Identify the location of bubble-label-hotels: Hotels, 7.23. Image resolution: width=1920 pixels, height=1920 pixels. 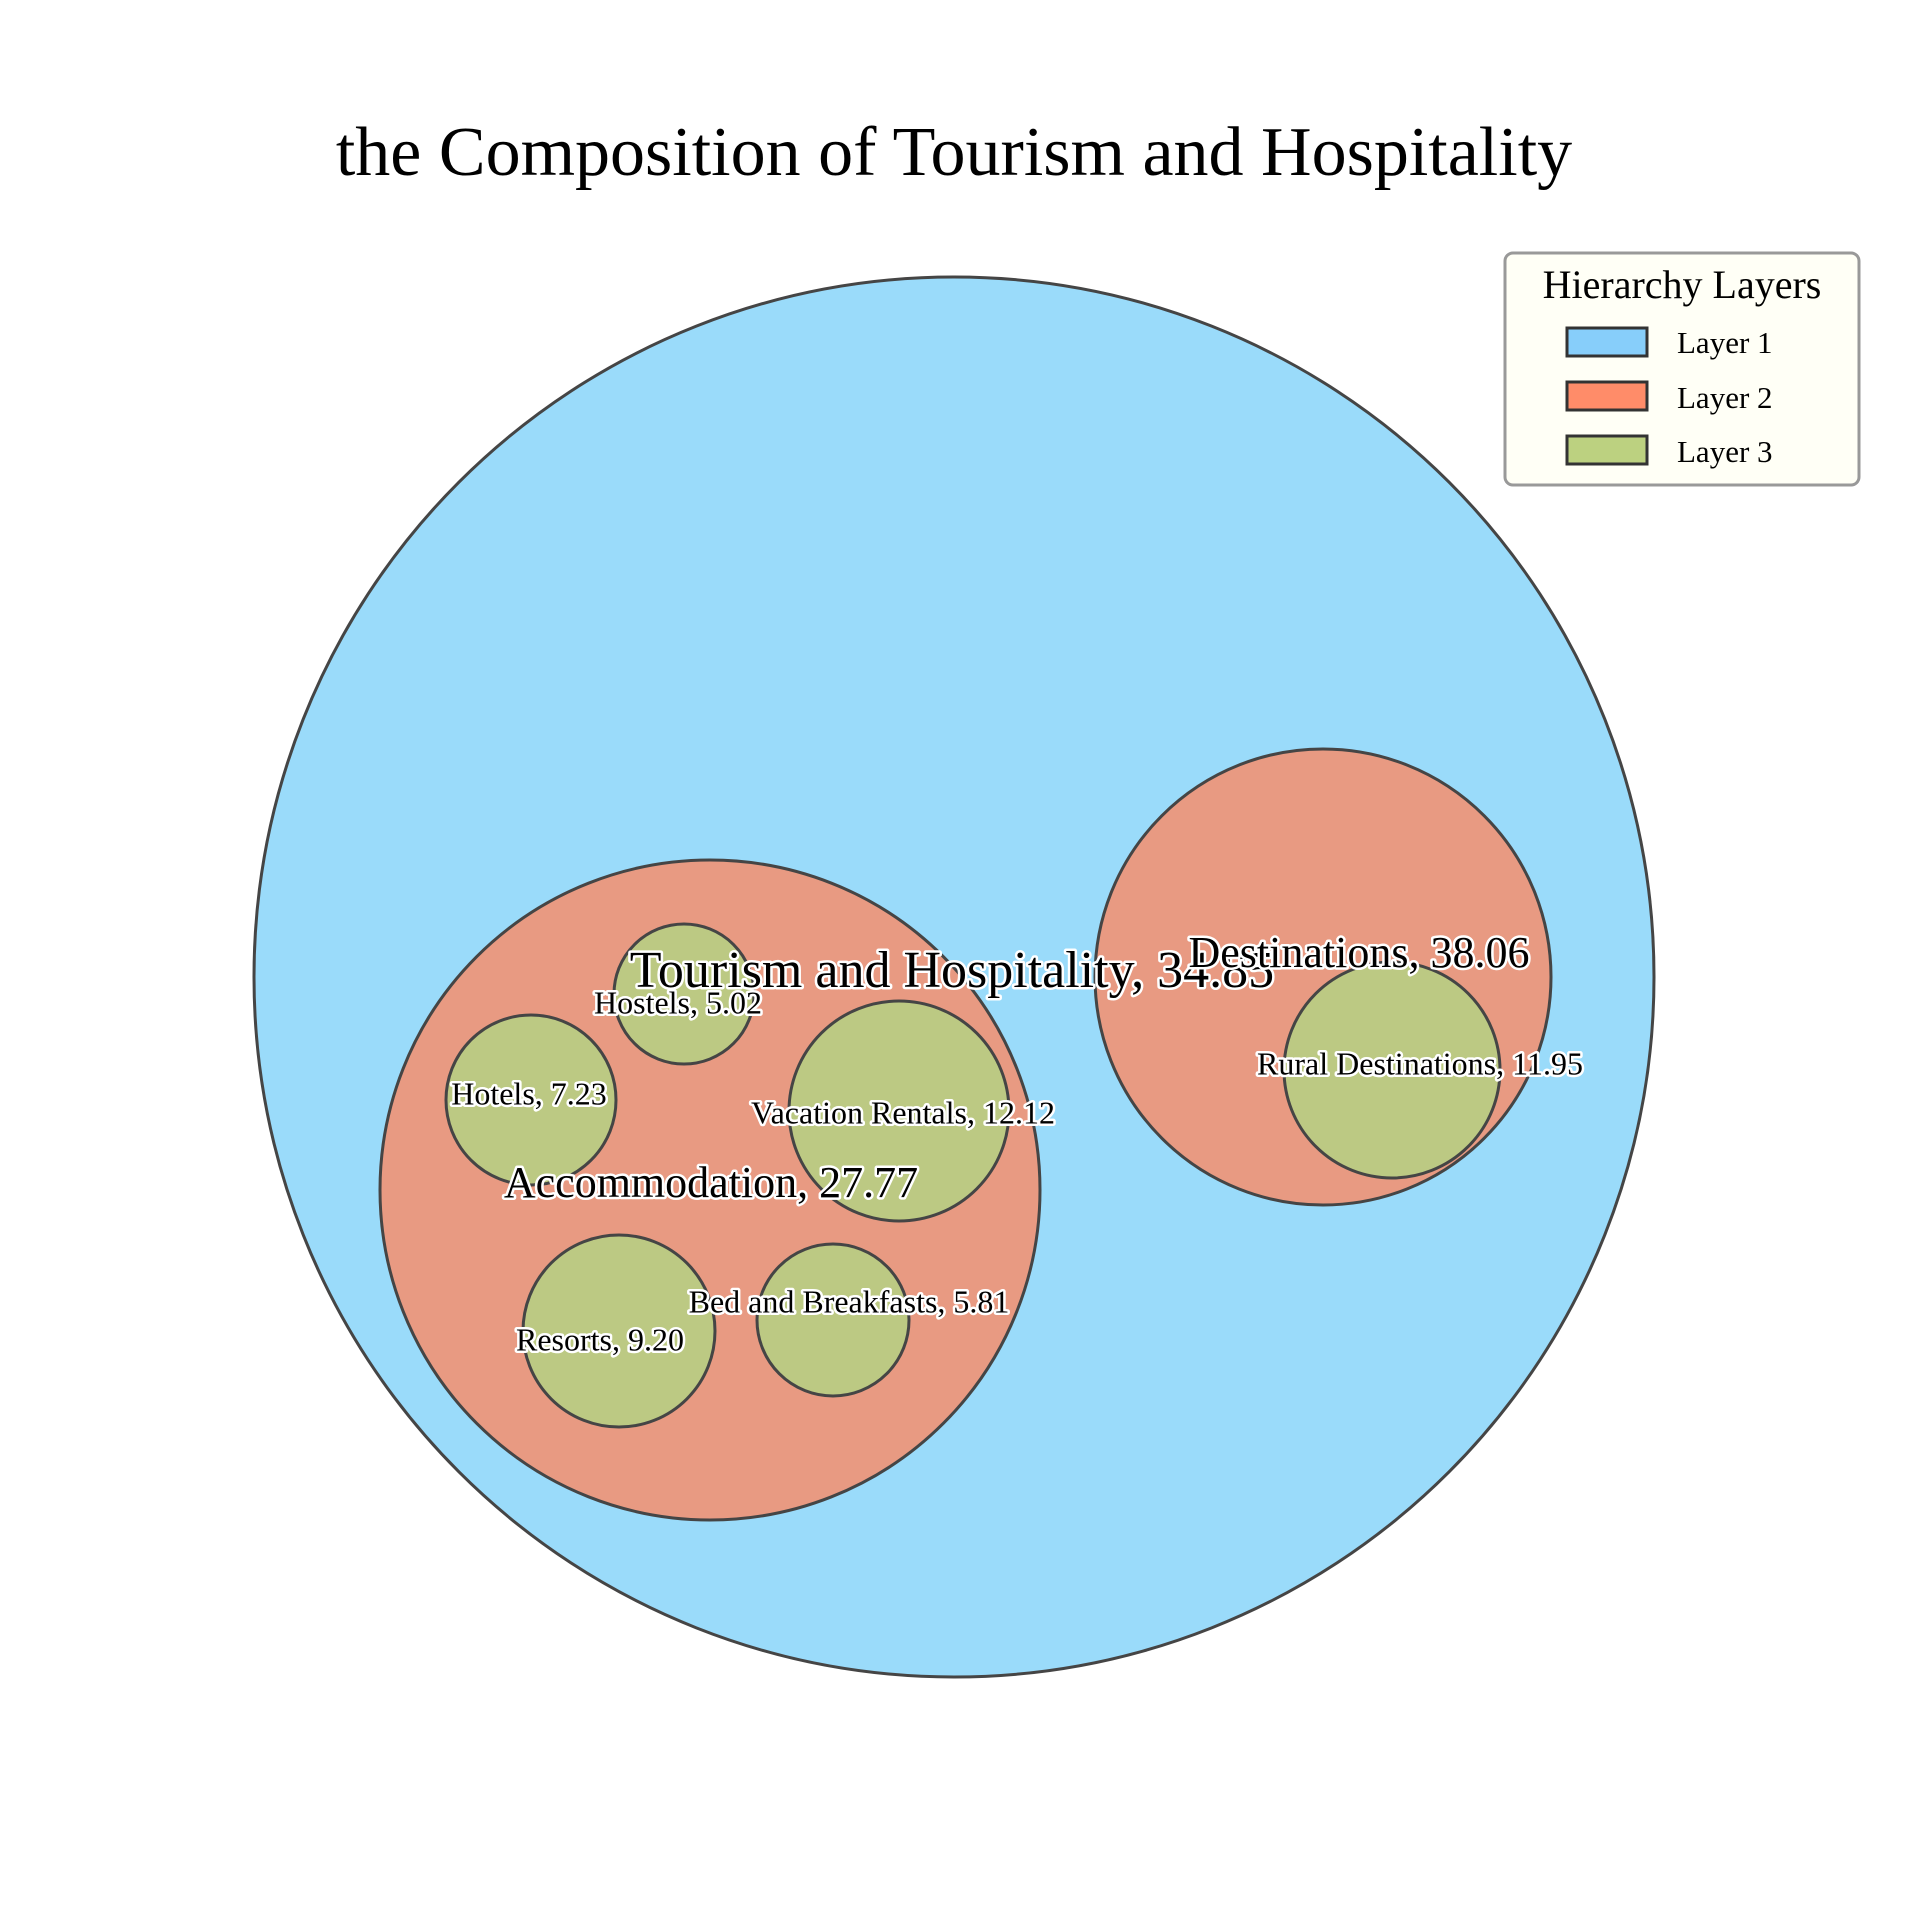
(529, 1093).